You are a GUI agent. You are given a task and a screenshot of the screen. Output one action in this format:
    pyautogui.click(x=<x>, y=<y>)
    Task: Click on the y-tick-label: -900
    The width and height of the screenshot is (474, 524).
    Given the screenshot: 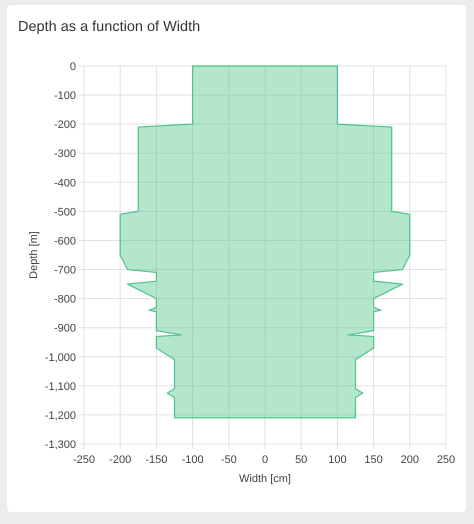 What is the action you would take?
    pyautogui.click(x=65, y=328)
    